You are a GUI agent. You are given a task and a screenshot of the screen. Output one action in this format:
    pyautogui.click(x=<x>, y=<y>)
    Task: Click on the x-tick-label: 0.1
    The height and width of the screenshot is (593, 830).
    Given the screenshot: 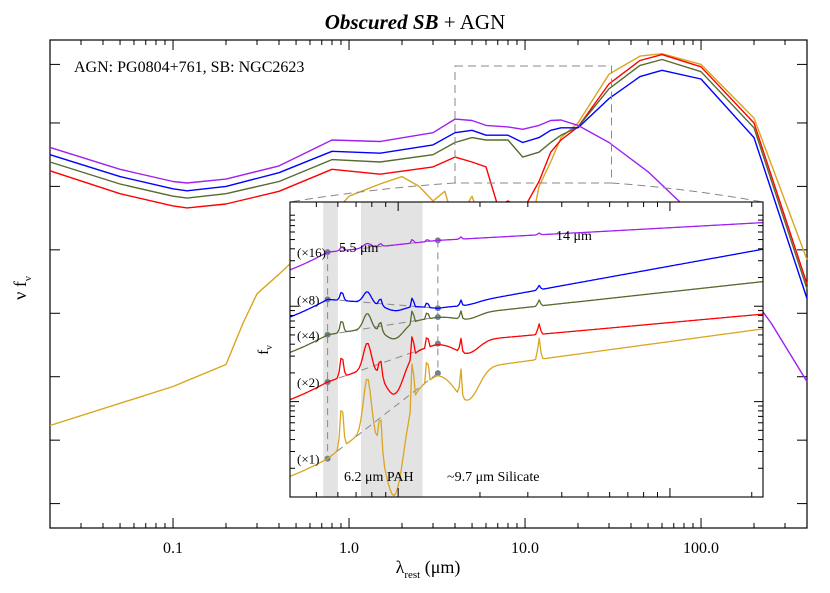 What is the action you would take?
    pyautogui.click(x=173, y=548)
    